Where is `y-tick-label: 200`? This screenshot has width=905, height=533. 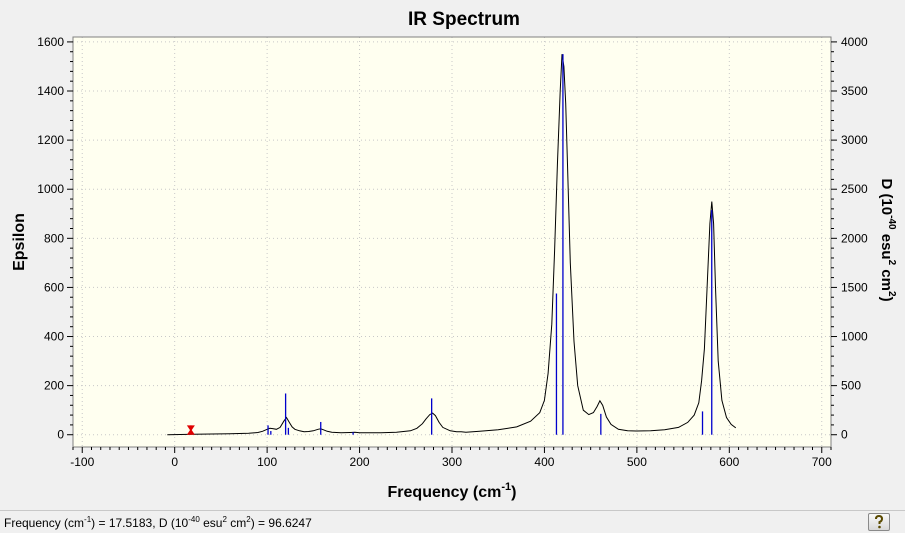 y-tick-label: 200 is located at coordinates (54, 386).